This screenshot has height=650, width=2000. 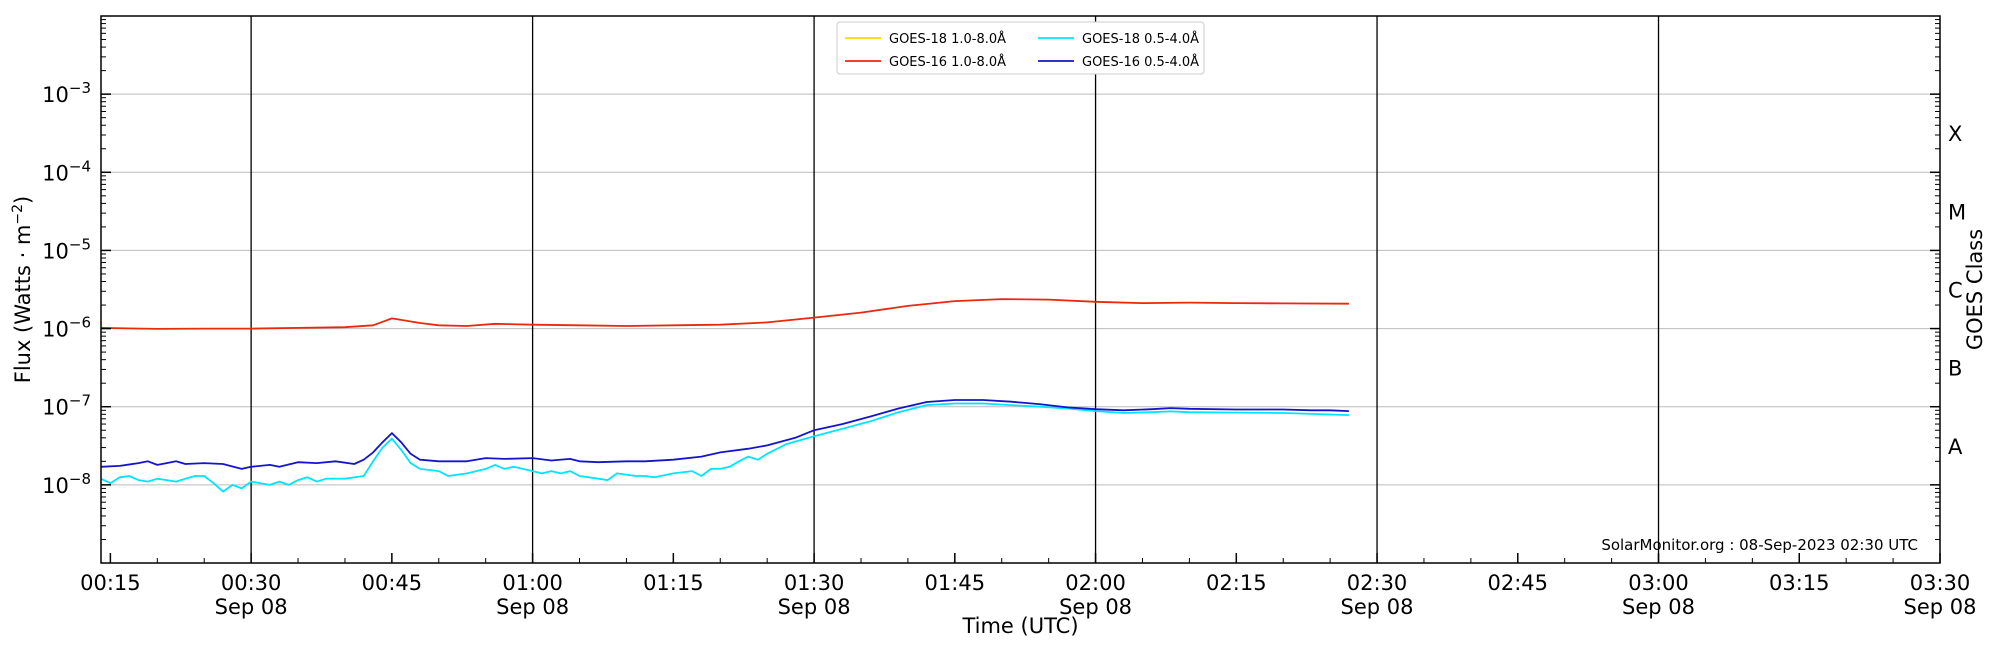 What do you see at coordinates (80, 88) in the screenshot?
I see `y-tick-exponent: −3` at bounding box center [80, 88].